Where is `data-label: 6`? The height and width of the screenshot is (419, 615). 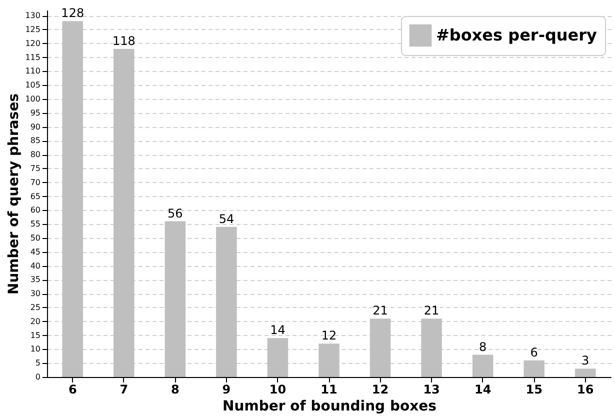 data-label: 6 is located at coordinates (534, 352).